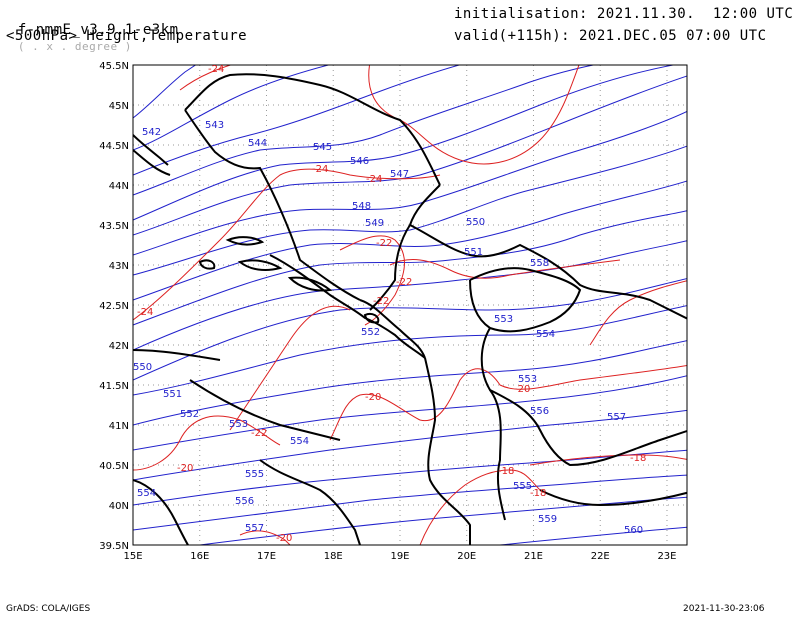  I want to click on temperature-contour-e, so click(505, 269).